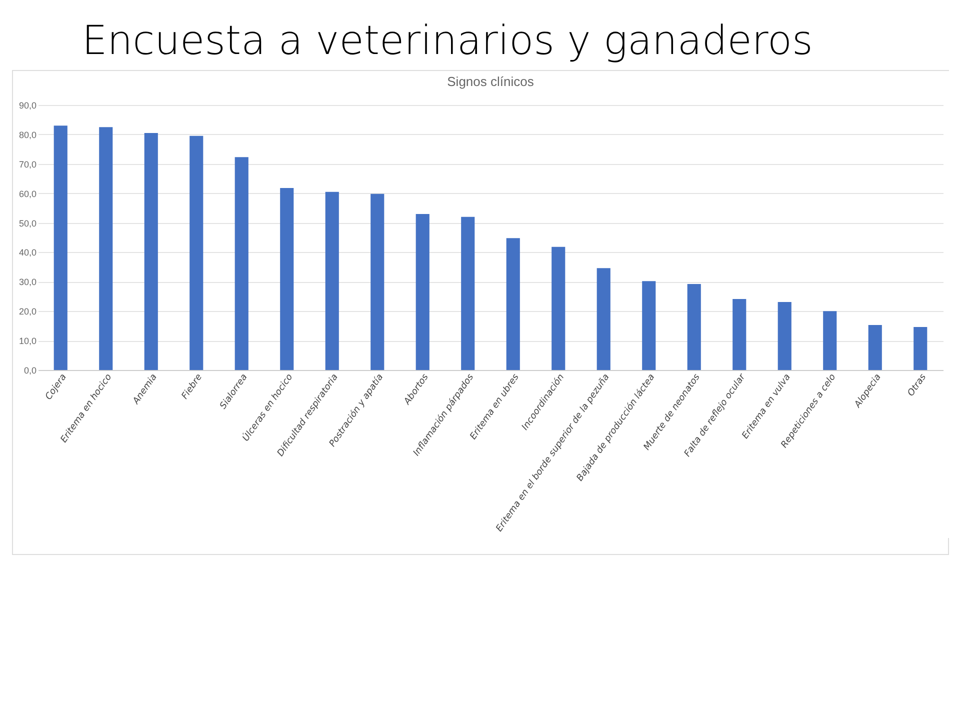 Image resolution: width=957 pixels, height=719 pixels. What do you see at coordinates (27, 253) in the screenshot?
I see `y-tick-label: 40,0` at bounding box center [27, 253].